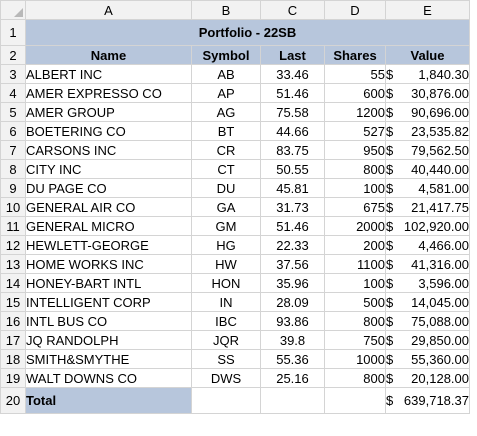  I want to click on last-cell: 35.96, so click(292, 283).